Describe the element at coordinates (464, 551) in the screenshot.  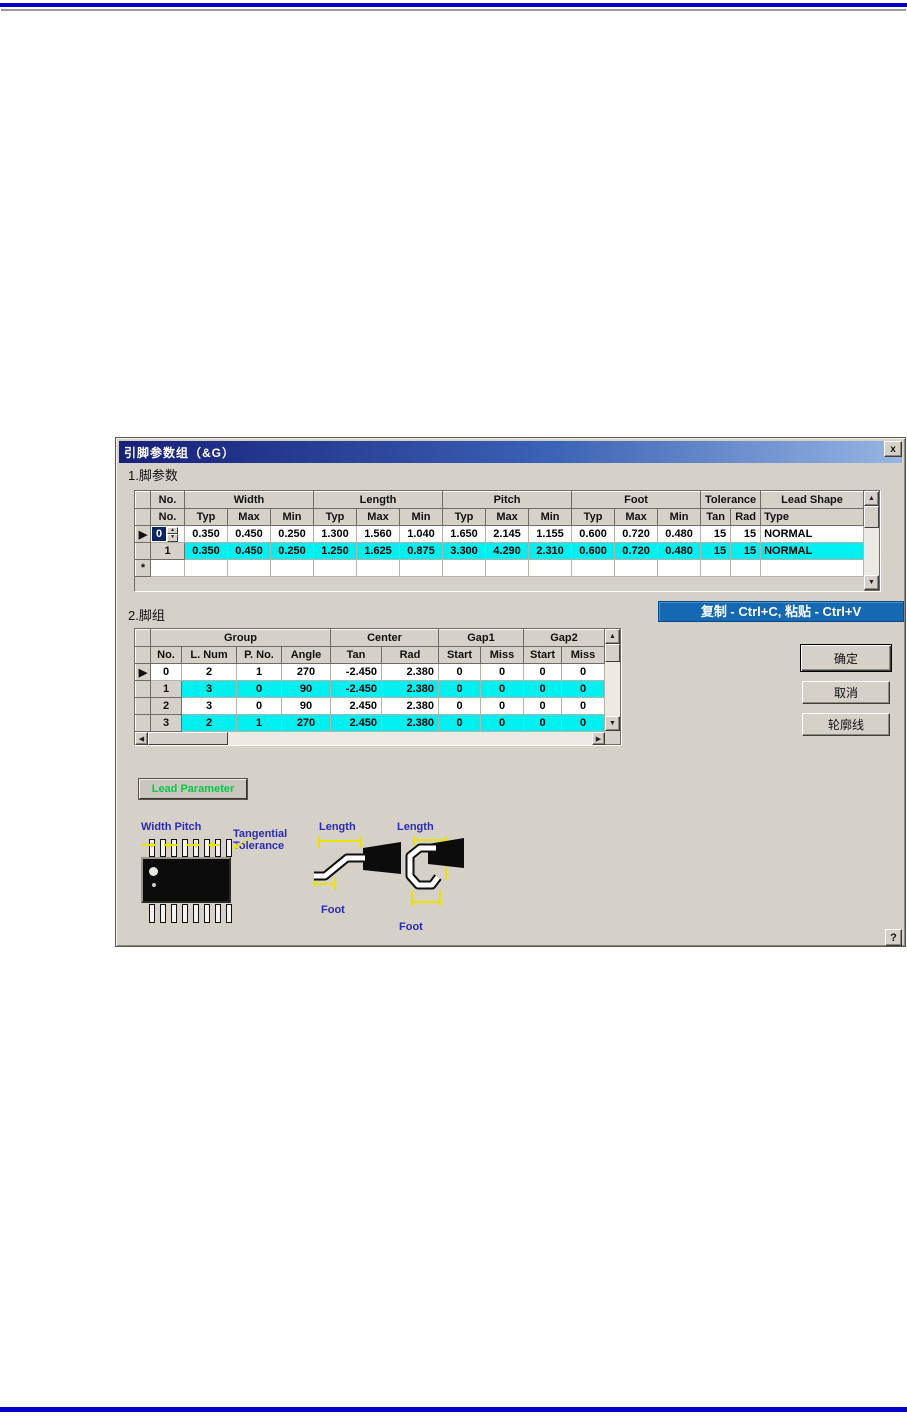
I see `grid-cell: 3.300` at that location.